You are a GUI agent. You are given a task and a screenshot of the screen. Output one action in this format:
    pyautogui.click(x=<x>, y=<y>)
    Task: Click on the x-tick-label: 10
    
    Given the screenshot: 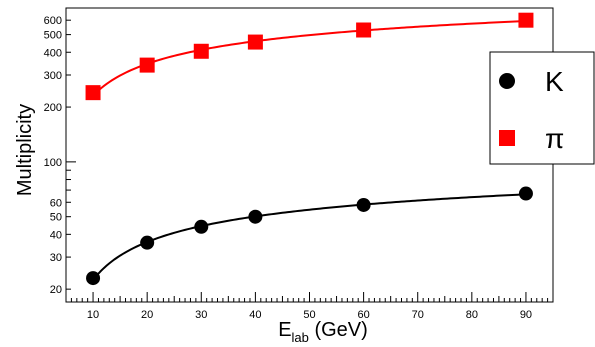 What is the action you would take?
    pyautogui.click(x=93, y=315)
    